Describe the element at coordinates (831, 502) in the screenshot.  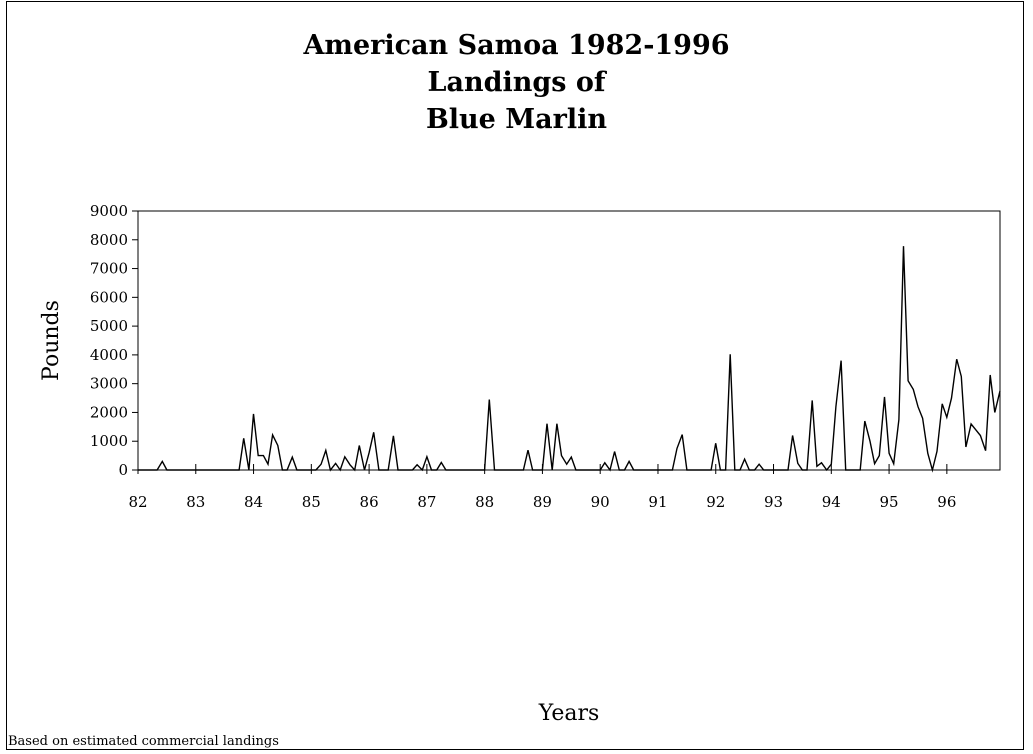
I see `x-tick-label: 94` at that location.